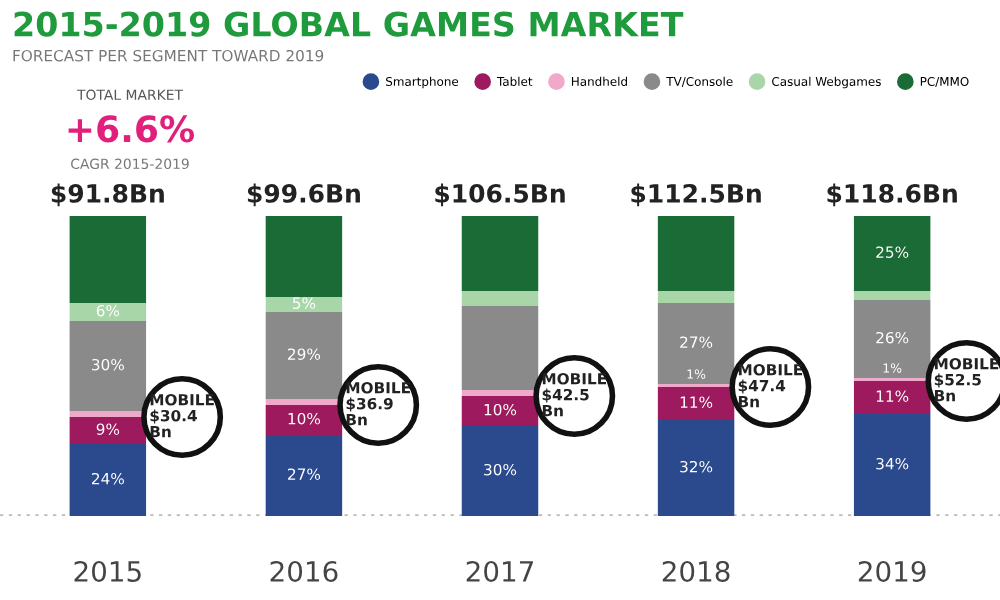  What do you see at coordinates (696, 195) in the screenshot?
I see `annotation: $112.5Bn` at bounding box center [696, 195].